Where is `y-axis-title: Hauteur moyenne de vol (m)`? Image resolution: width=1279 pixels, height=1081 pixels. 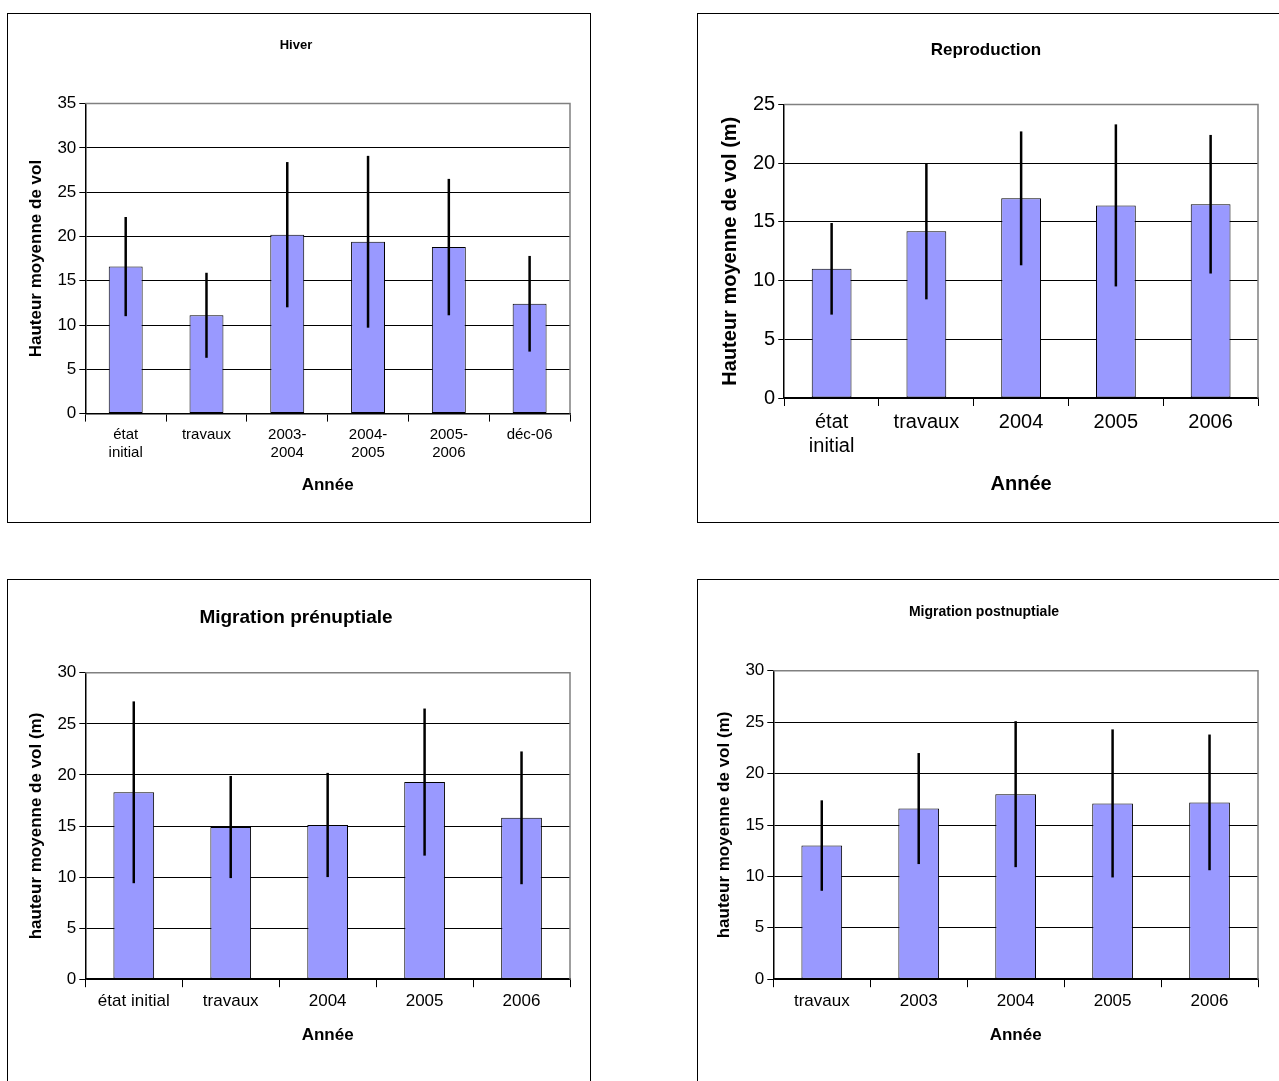 y-axis-title: Hauteur moyenne de vol (m) is located at coordinates (728, 251).